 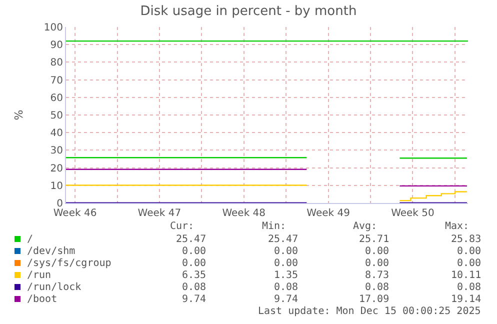 I want to click on y-tick-label: 60, so click(x=56, y=98).